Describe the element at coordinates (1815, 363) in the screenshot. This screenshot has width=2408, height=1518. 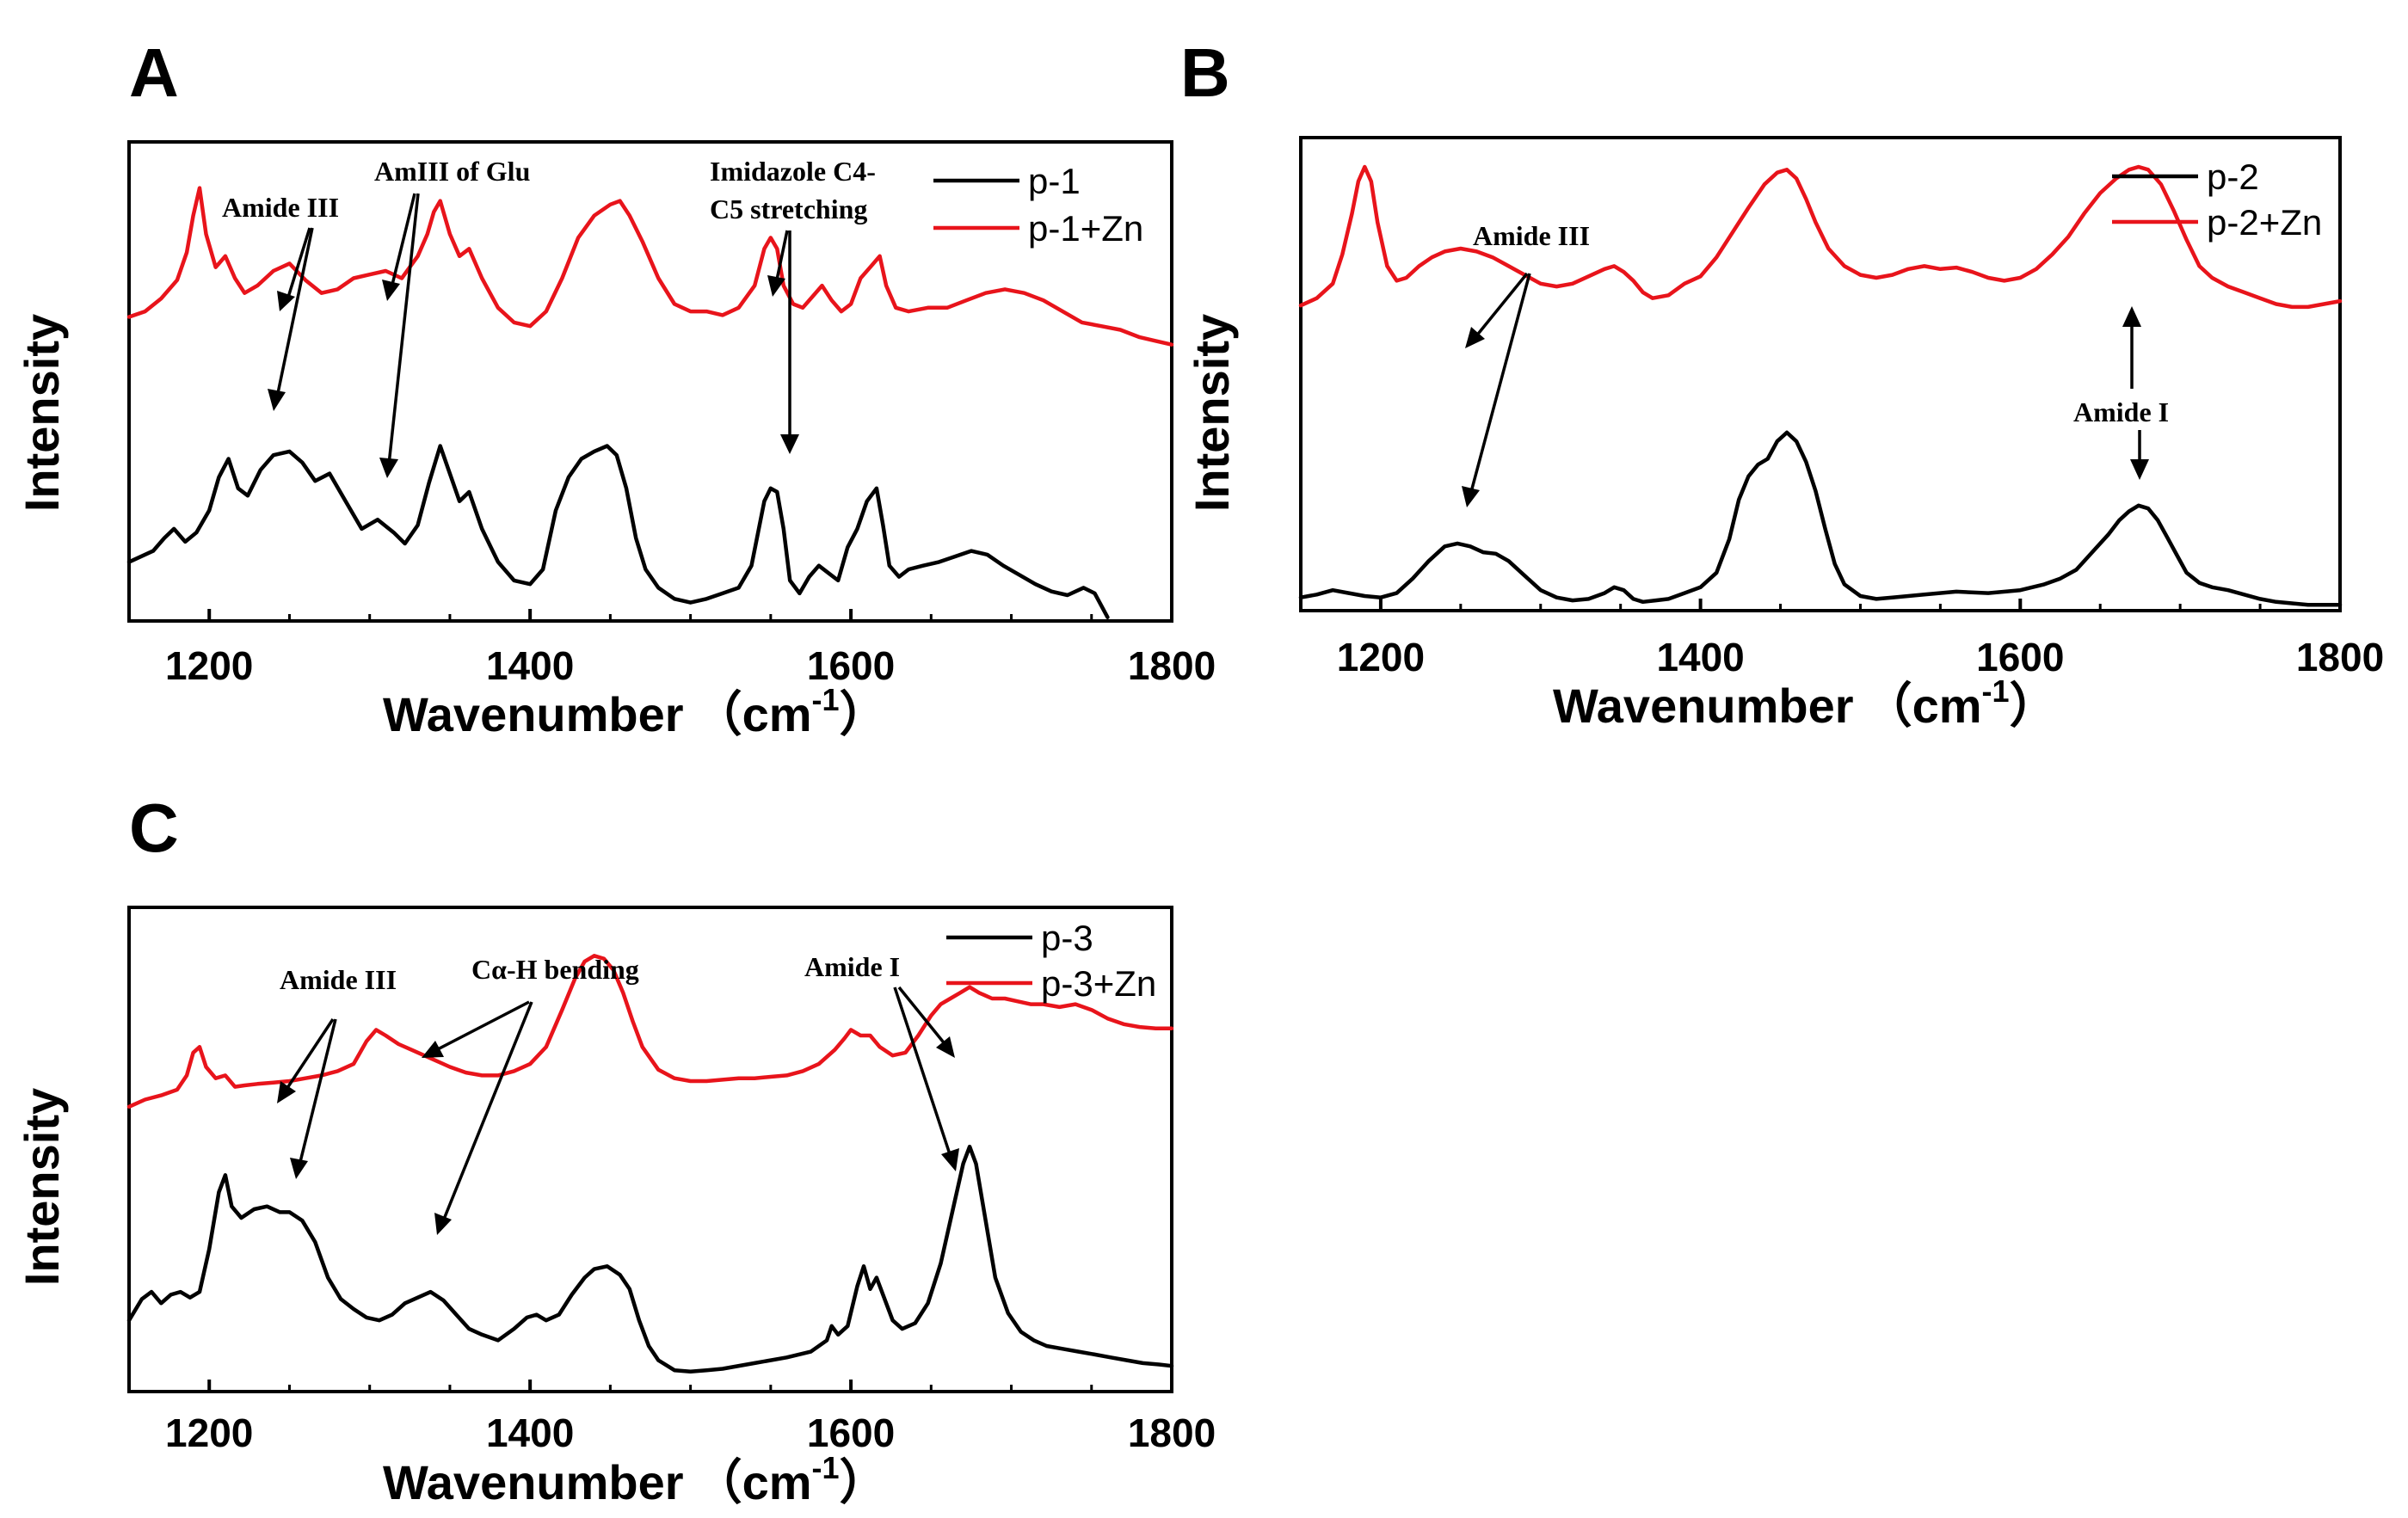
I see `annotations-b: Amide III Amide I` at that location.